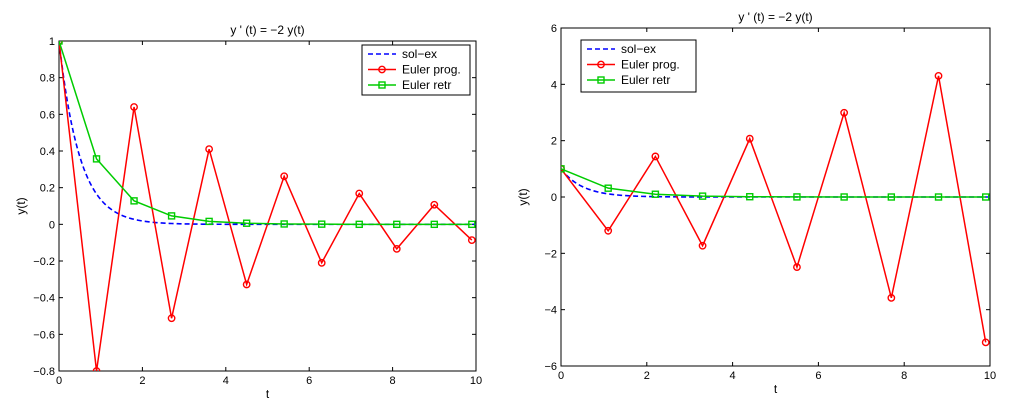 The image size is (1031, 401). Describe the element at coordinates (44, 299) in the screenshot. I see `y-tick-label: −0.4` at that location.